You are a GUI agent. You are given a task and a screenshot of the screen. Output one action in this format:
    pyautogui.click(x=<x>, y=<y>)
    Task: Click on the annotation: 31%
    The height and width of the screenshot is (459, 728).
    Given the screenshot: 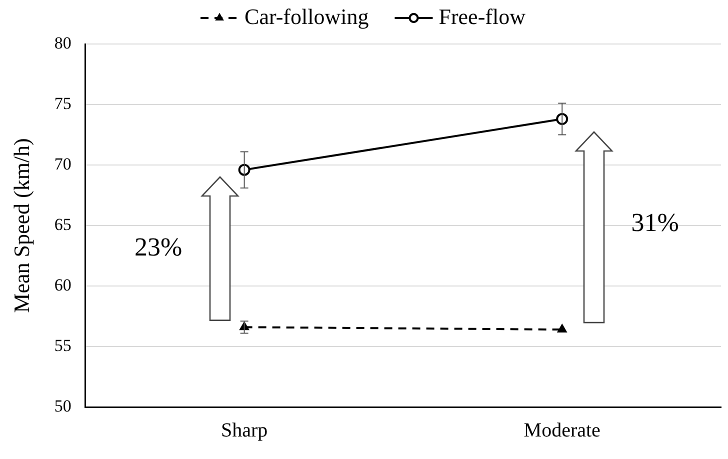 What is the action you would take?
    pyautogui.click(x=655, y=223)
    